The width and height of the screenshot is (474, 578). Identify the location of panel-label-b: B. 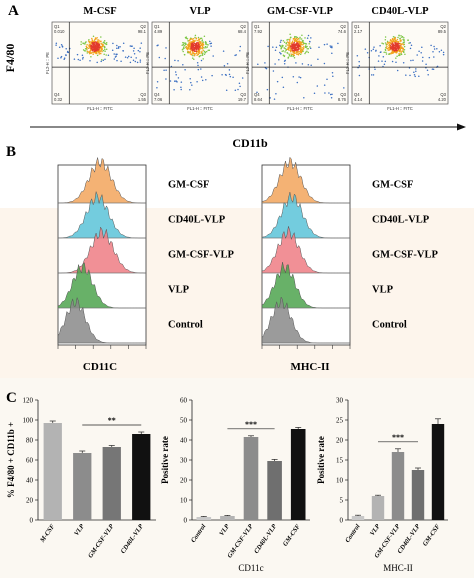
(11, 152).